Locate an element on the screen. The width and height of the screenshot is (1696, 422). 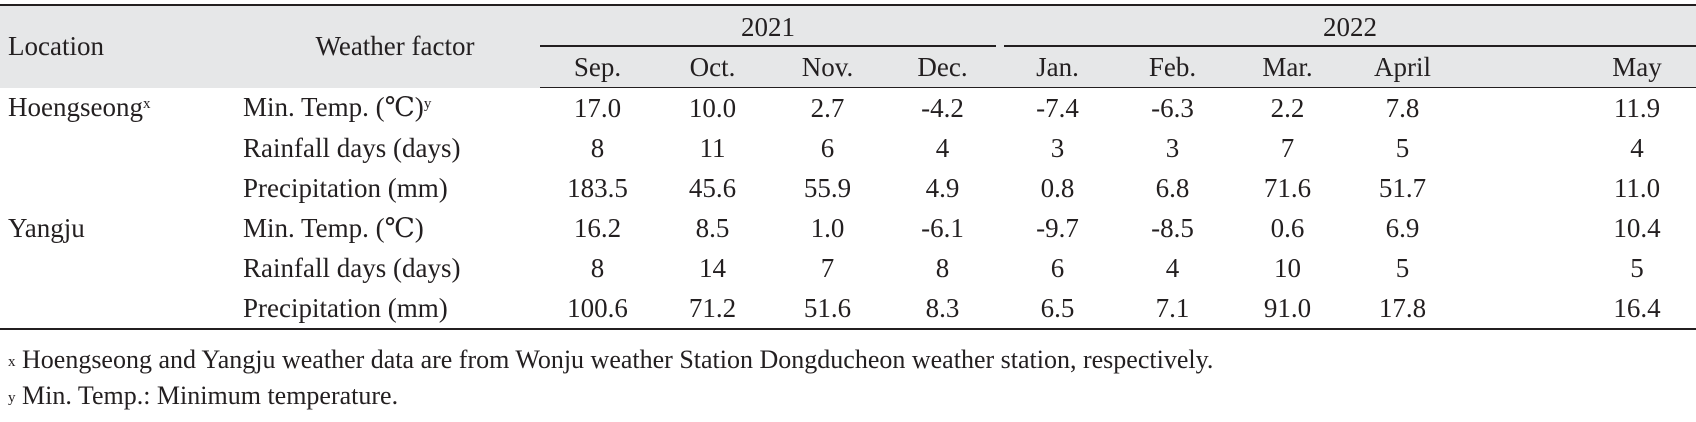
table-row: Rainfall days (days) 8 14 7 8 6 4 10 5 5 is located at coordinates (848, 268).